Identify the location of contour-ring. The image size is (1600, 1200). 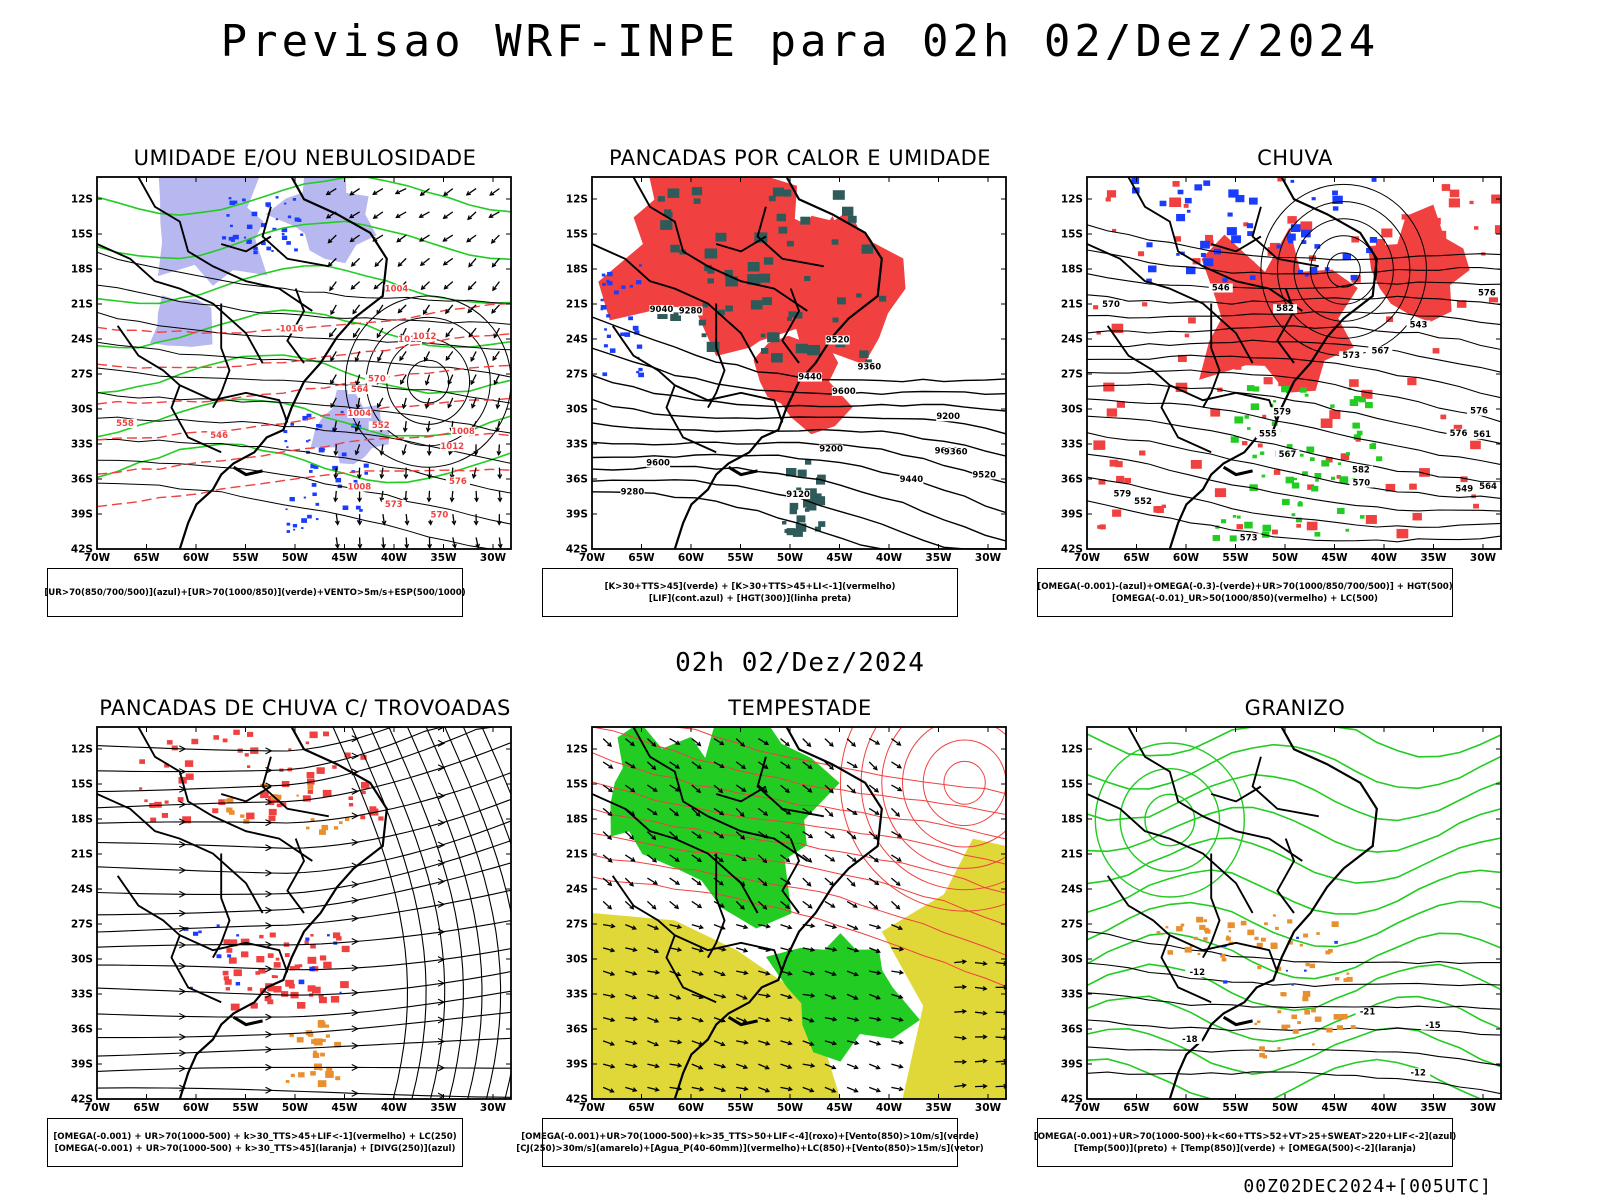
(1170, 820).